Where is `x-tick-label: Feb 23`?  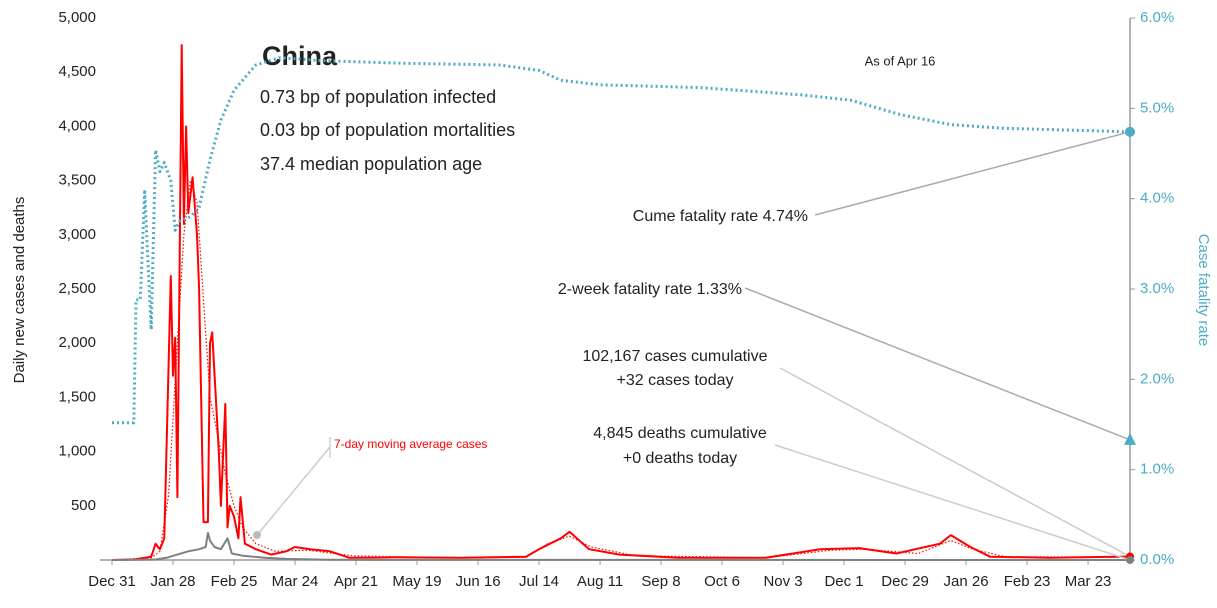
x-tick-label: Feb 23 is located at coordinates (1027, 581).